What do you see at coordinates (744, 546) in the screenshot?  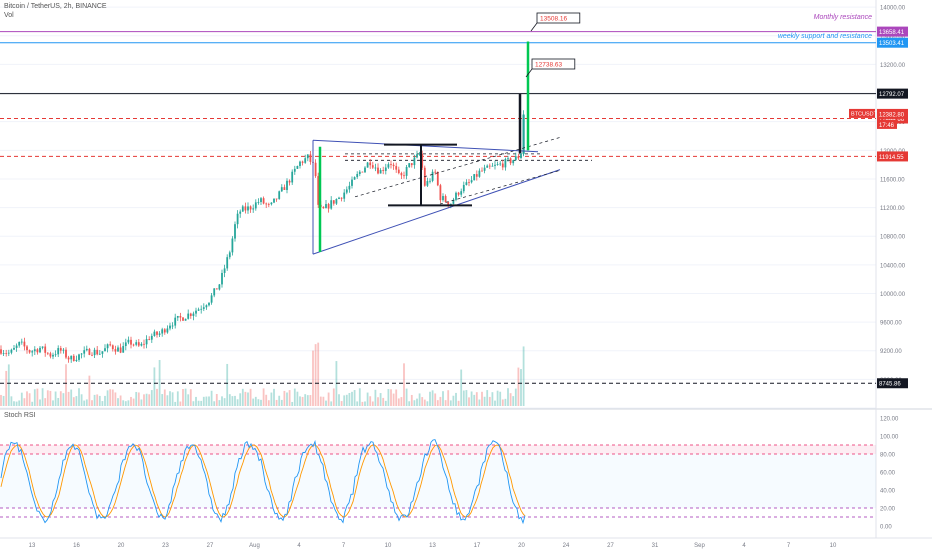 I see `time-tick-label: 4` at bounding box center [744, 546].